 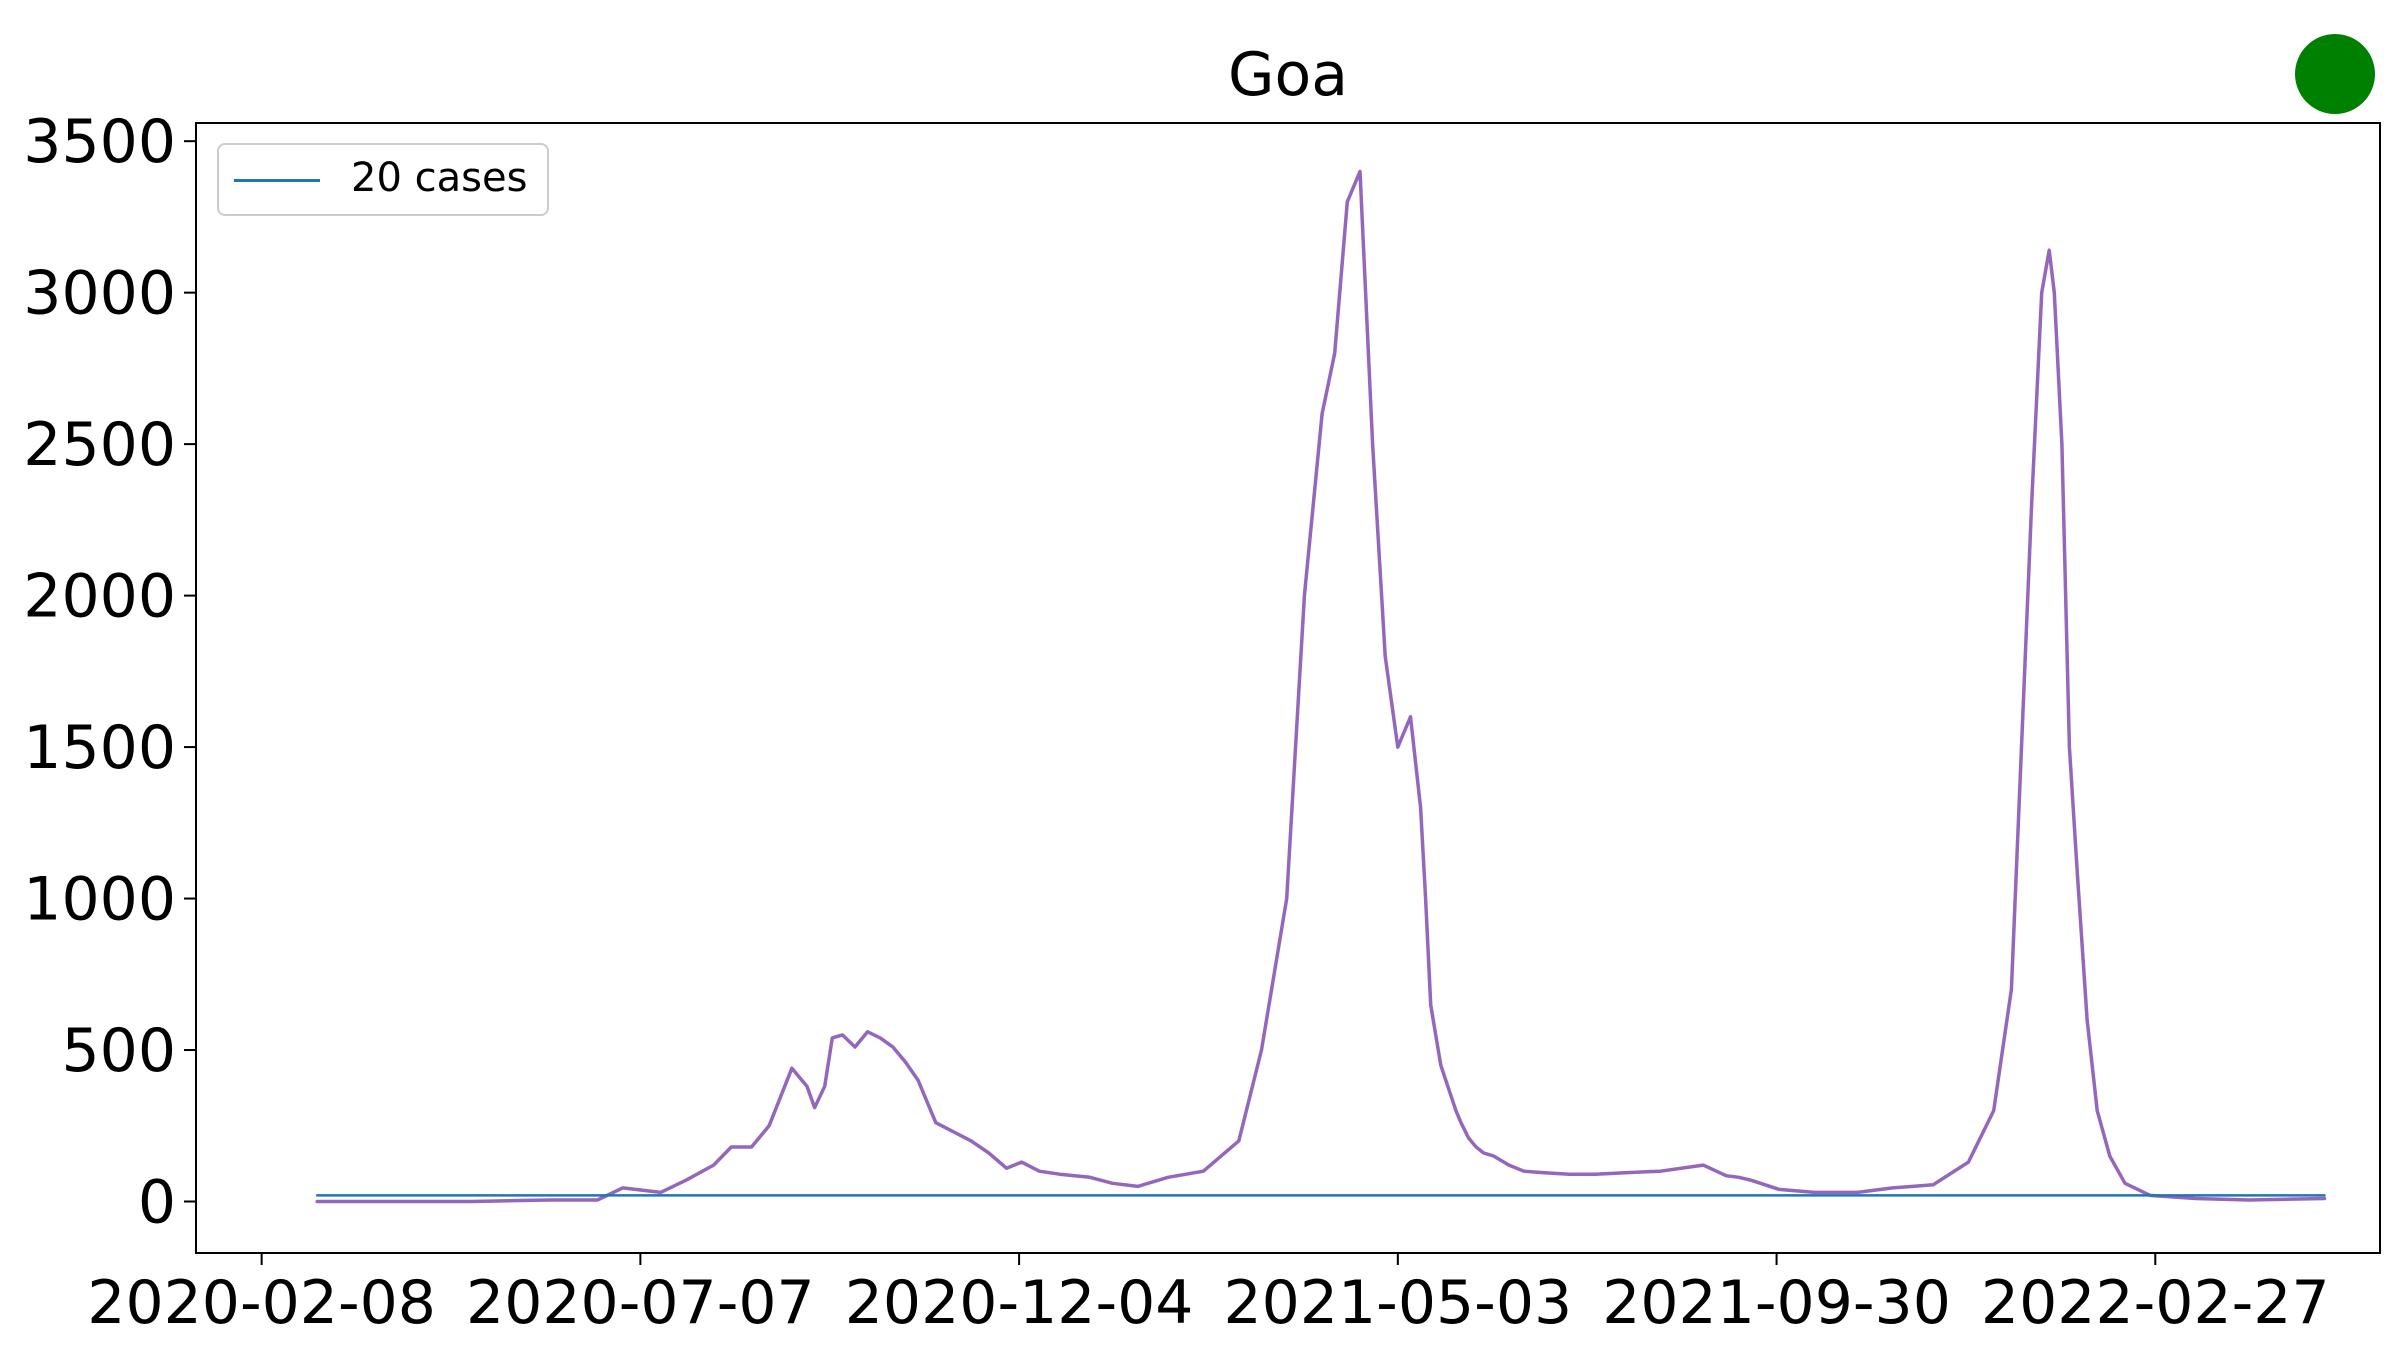 I want to click on x-tick-label-0: 2020-02-08, so click(x=261, y=1303).